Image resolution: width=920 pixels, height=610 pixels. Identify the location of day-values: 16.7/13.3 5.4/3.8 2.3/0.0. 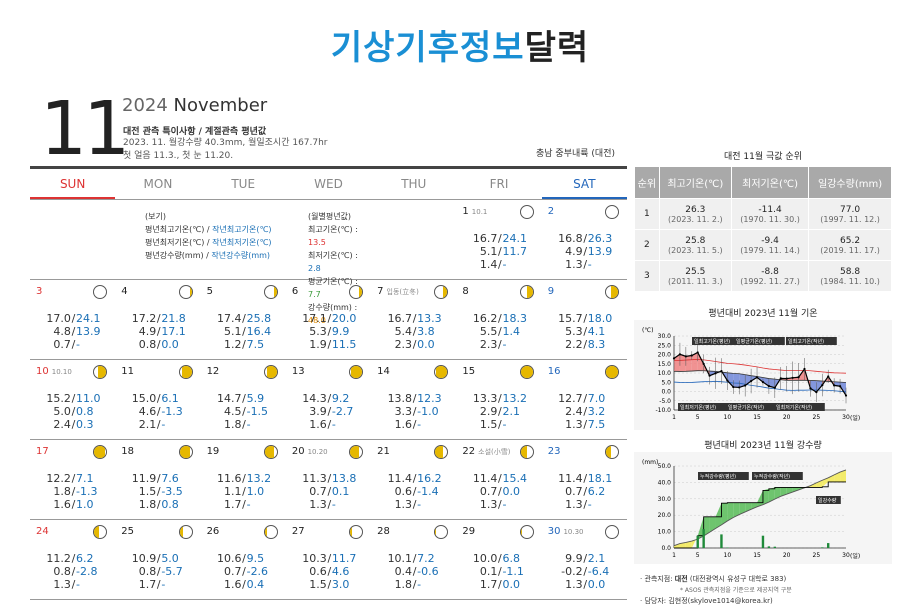
(413, 331).